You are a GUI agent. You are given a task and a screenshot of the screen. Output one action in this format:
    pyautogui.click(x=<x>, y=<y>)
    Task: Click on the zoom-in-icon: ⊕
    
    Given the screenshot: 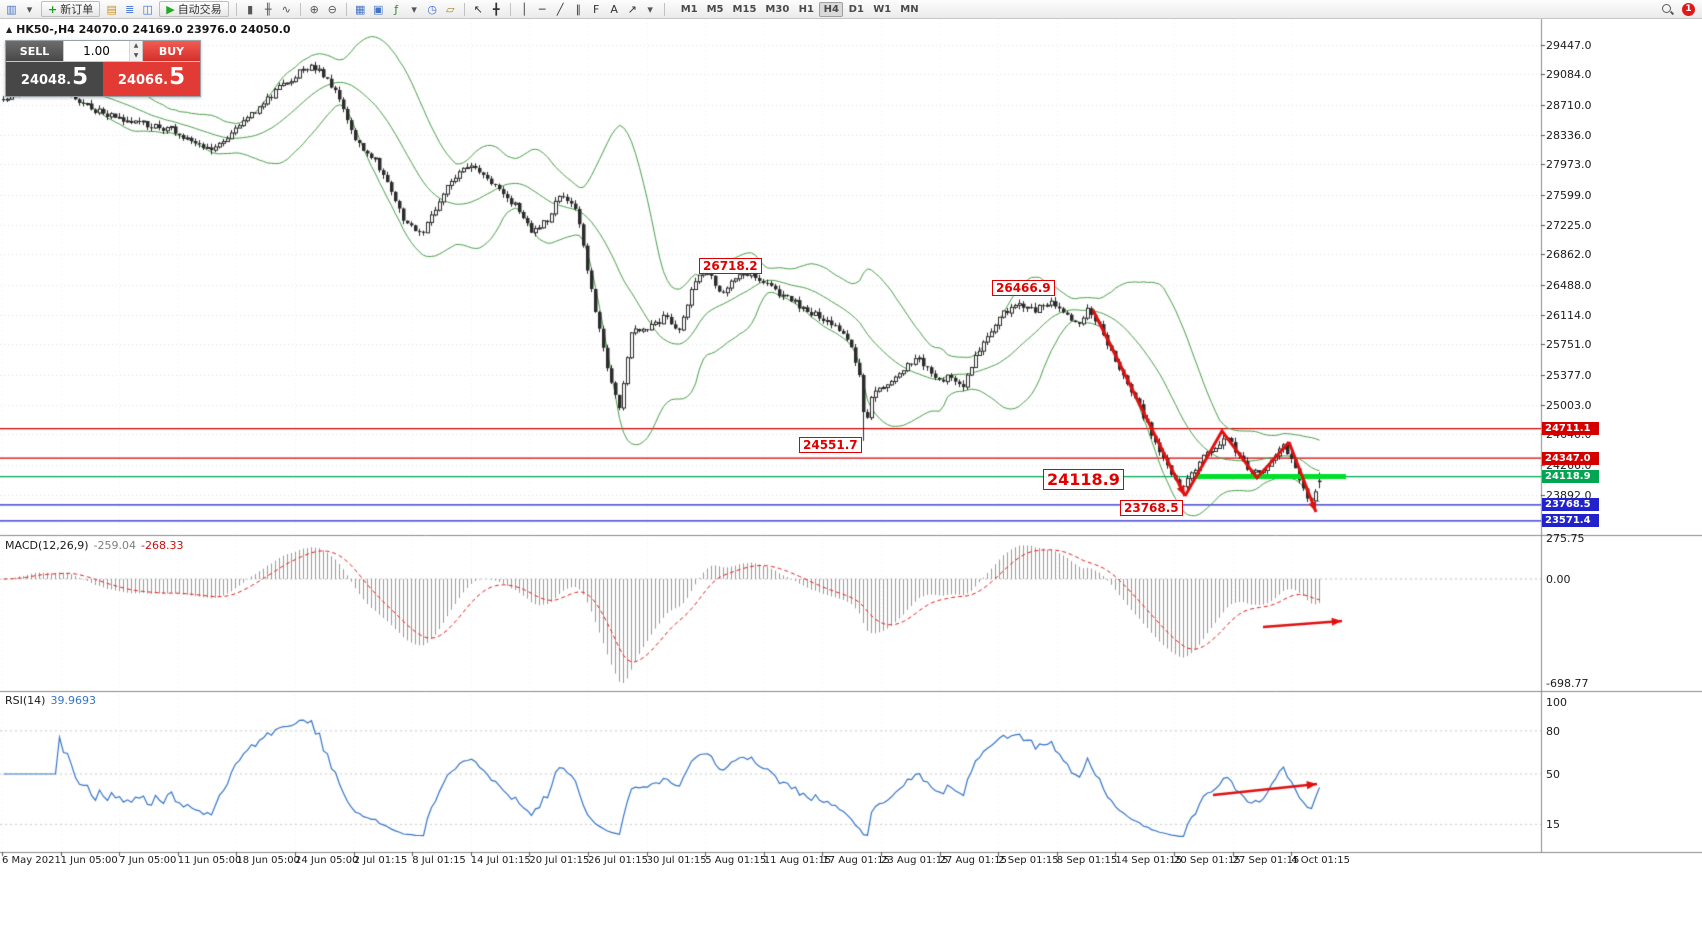 What is the action you would take?
    pyautogui.click(x=314, y=9)
    